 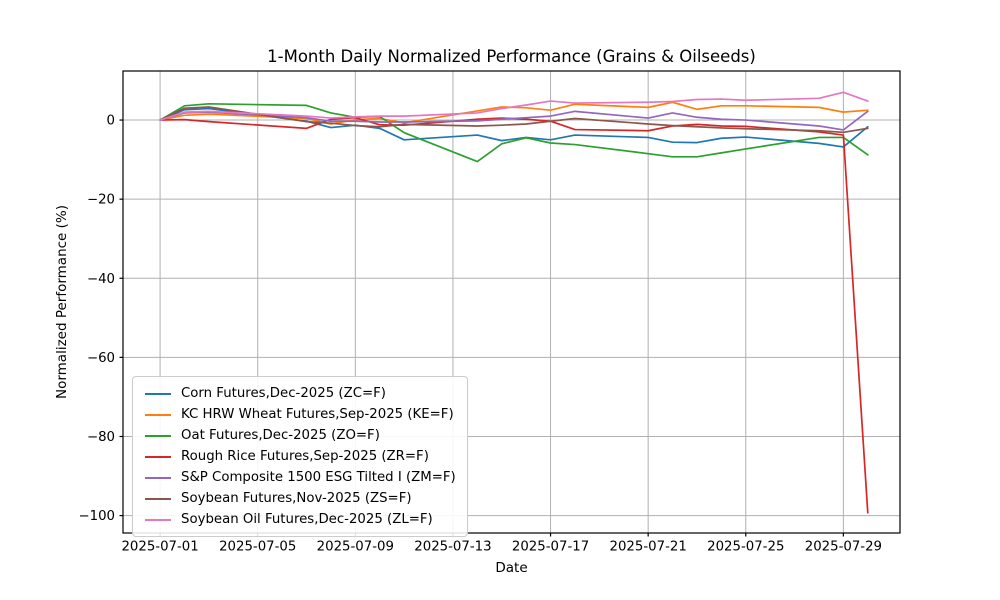 I want to click on legend-item: Soybean Oil Futures,Dec-2025 (ZL=F), so click(x=299, y=519).